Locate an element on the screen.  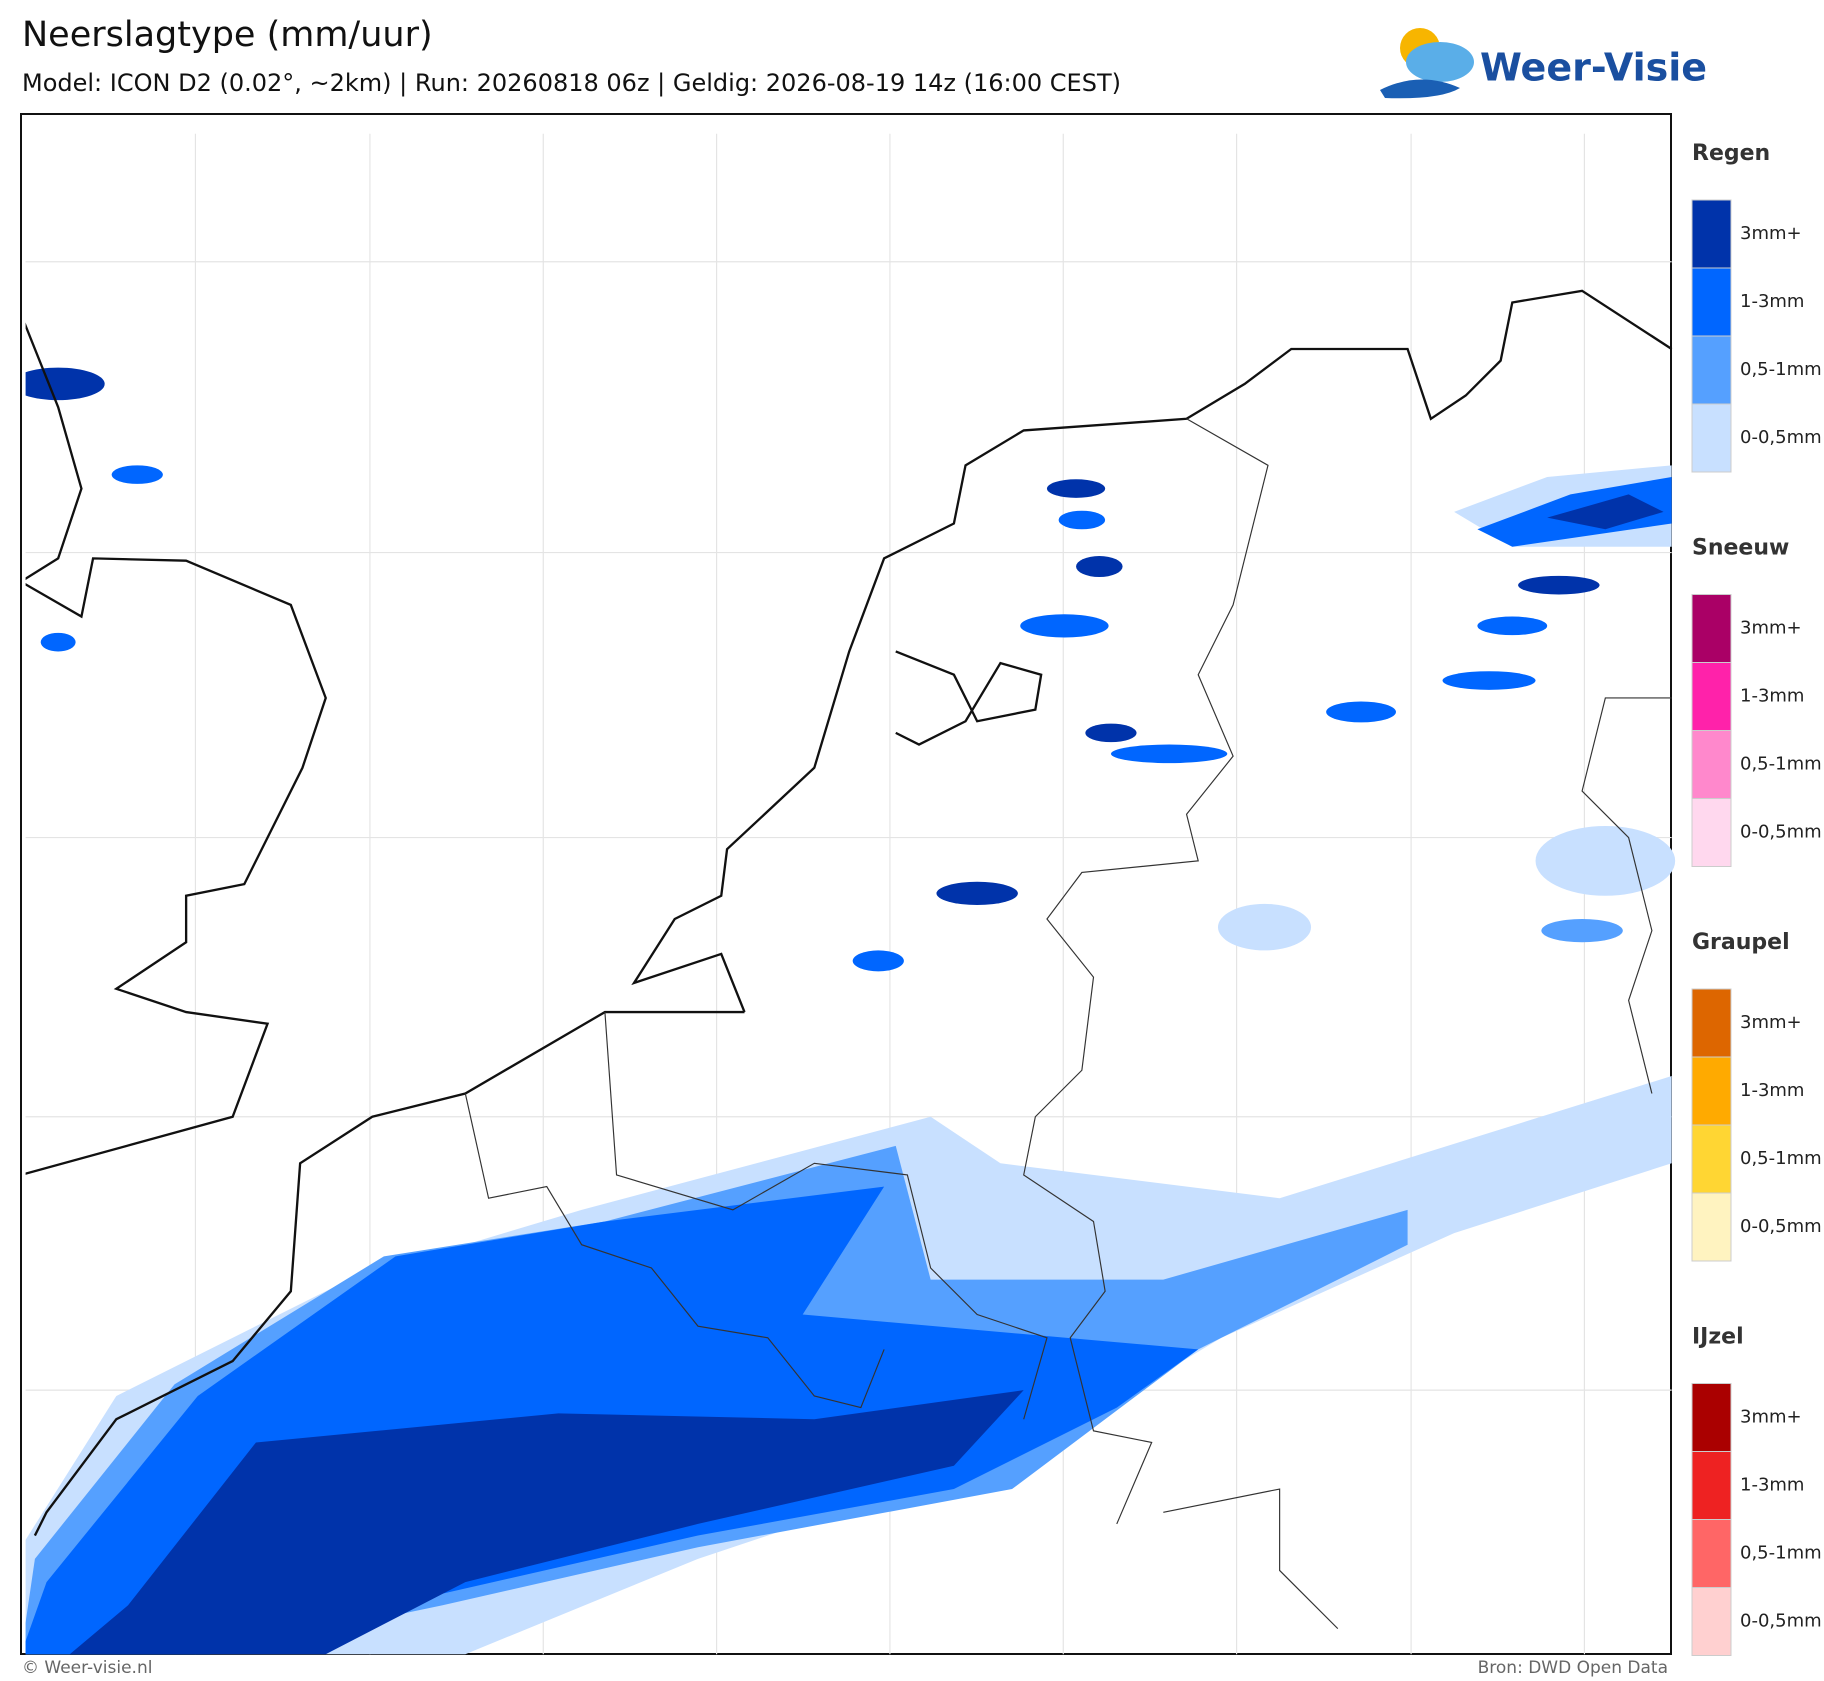
legend-group-title: Regen is located at coordinates (1731, 153).